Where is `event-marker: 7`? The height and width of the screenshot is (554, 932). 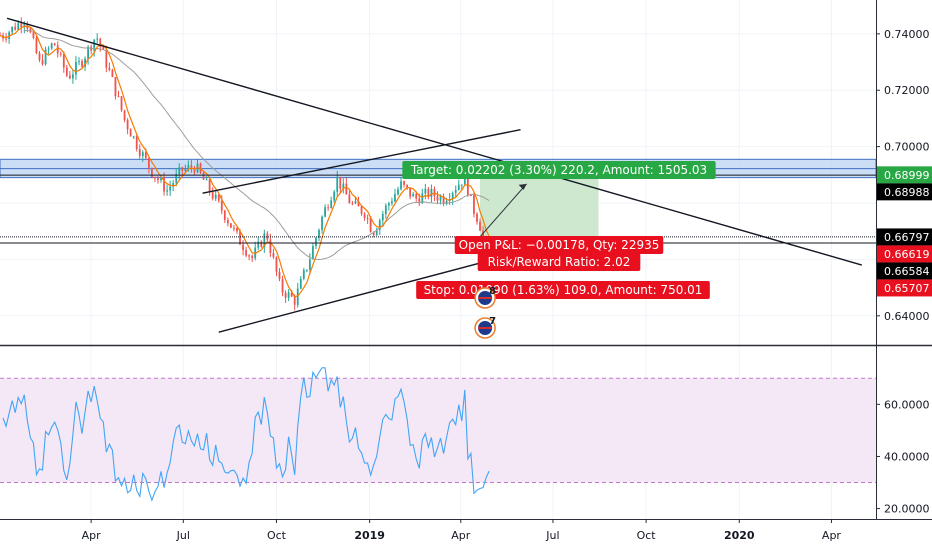 event-marker: 7 is located at coordinates (485, 327).